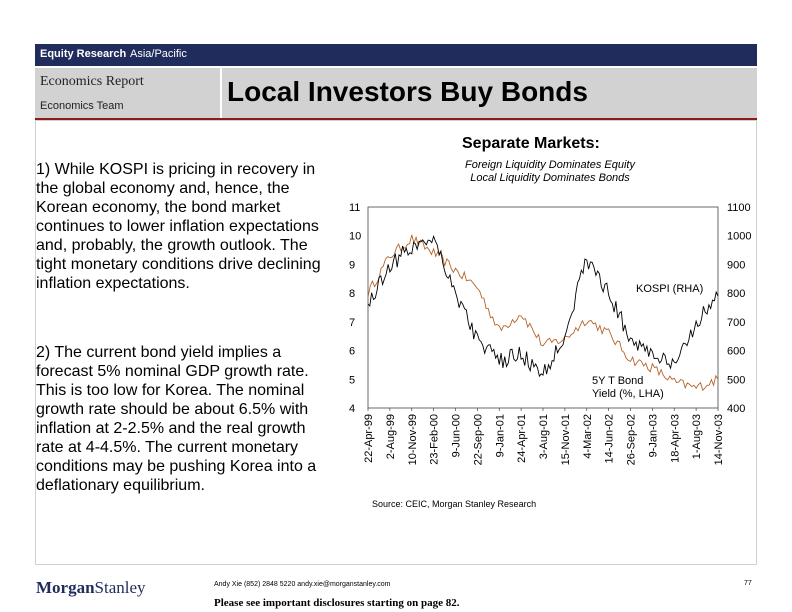 Image resolution: width=792 pixels, height=612 pixels. Describe the element at coordinates (65, 587) in the screenshot. I see `logo-morgan: Morgan` at that location.